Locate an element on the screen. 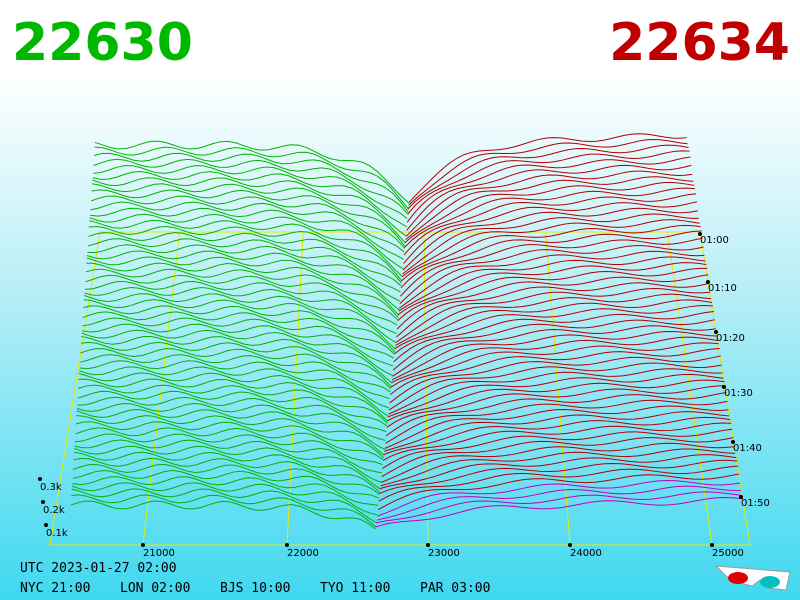 The image size is (800, 600). time-label: 01:50 is located at coordinates (755, 503).